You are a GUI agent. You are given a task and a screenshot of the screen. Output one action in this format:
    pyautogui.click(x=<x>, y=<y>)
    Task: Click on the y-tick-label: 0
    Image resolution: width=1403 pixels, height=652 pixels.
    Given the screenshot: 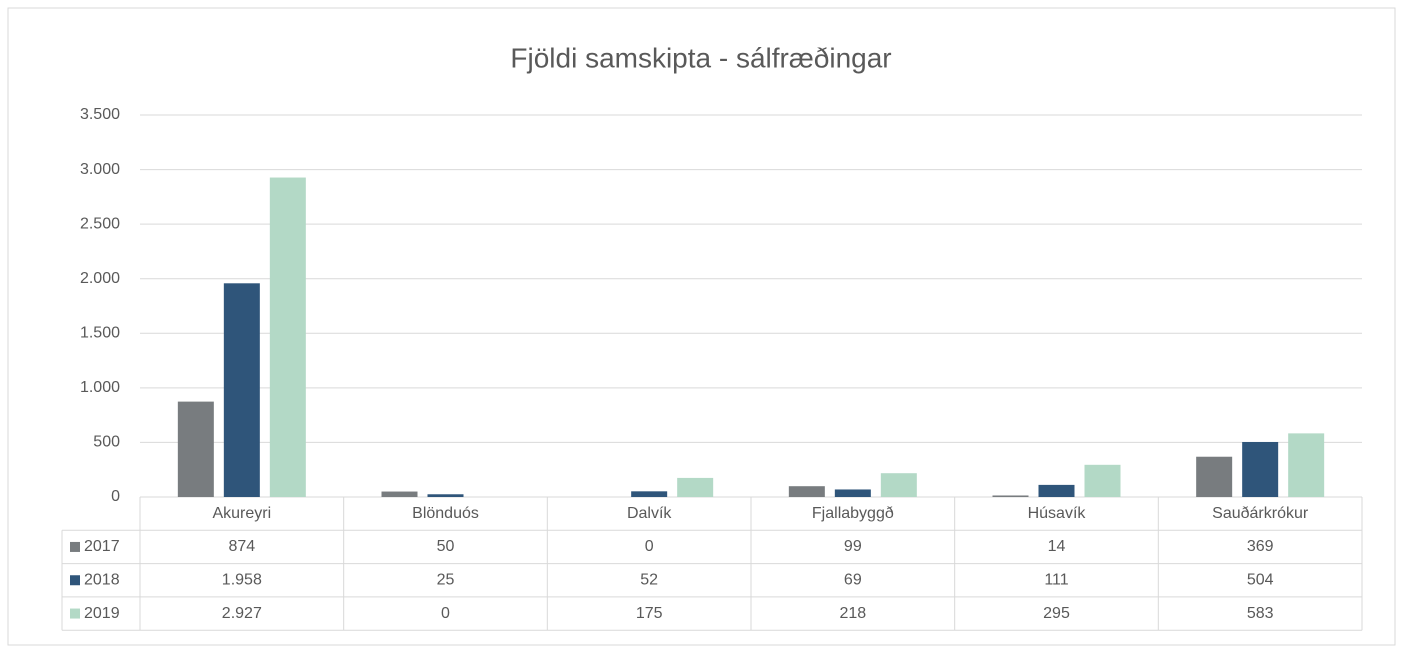 What is the action you would take?
    pyautogui.click(x=115, y=496)
    